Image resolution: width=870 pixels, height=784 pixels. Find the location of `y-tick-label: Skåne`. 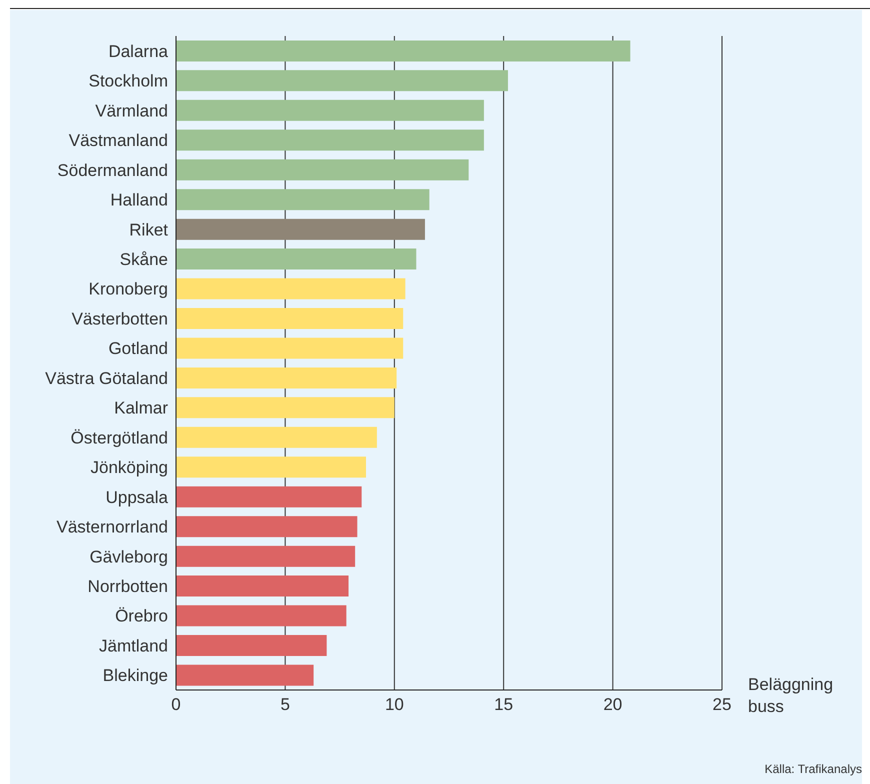

y-tick-label: Skåne is located at coordinates (144, 259).